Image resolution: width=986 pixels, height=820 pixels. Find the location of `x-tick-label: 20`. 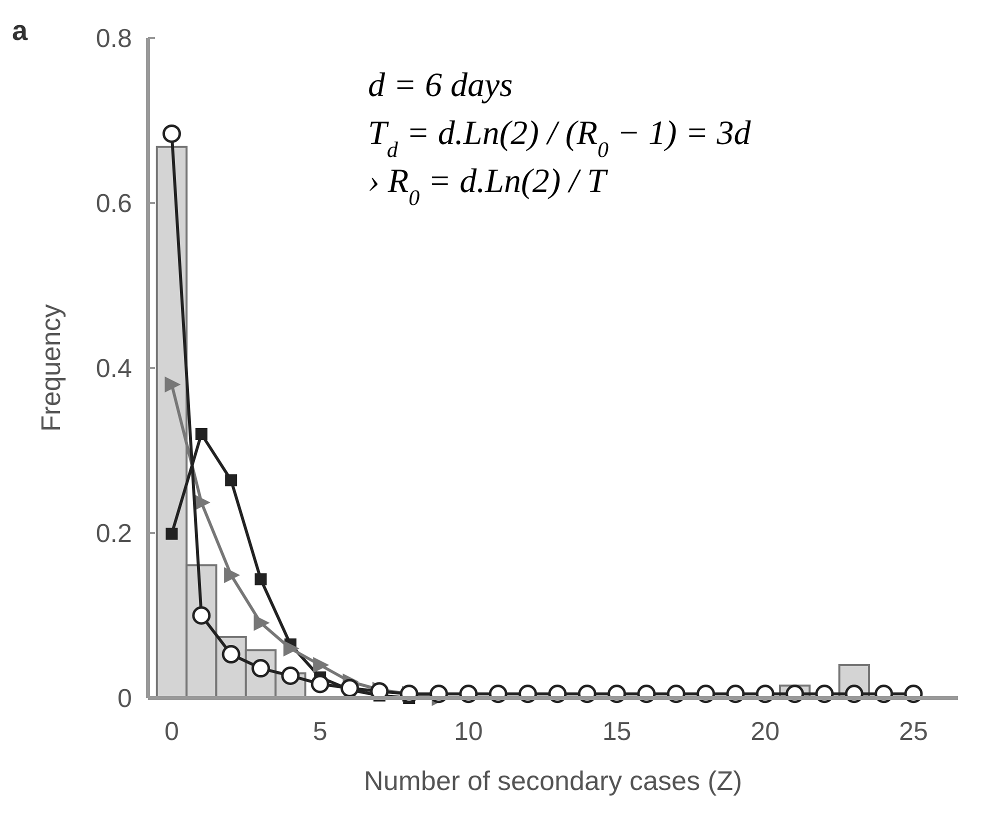

x-tick-label: 20 is located at coordinates (765, 731).